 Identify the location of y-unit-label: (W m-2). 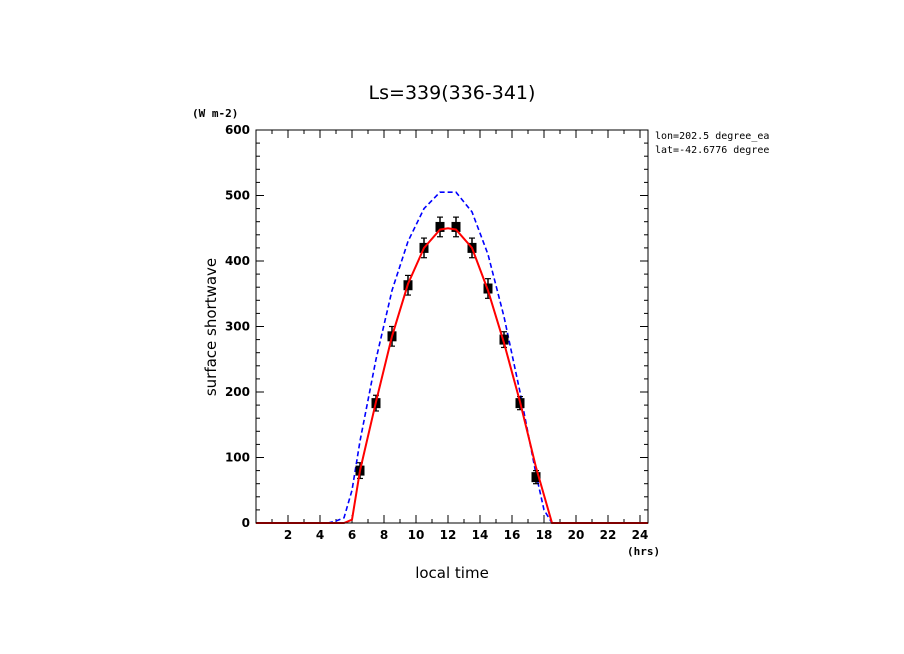
(215, 113).